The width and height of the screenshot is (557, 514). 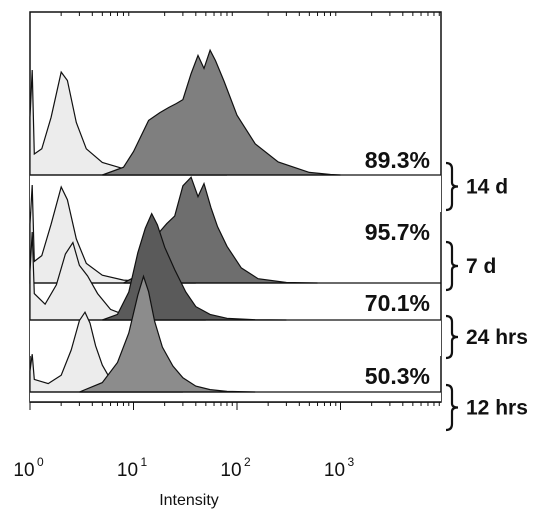 What do you see at coordinates (397, 303) in the screenshot?
I see `percent-label-2: 70.1%` at bounding box center [397, 303].